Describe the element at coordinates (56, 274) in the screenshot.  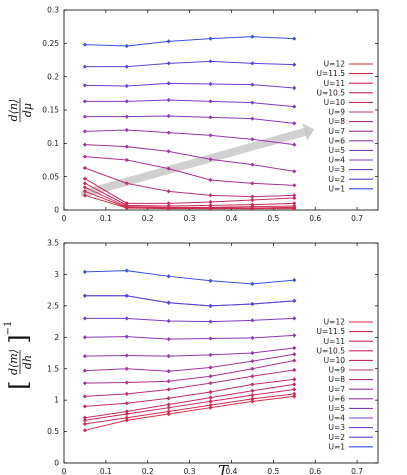
I see `y-tick-label: 3` at that location.